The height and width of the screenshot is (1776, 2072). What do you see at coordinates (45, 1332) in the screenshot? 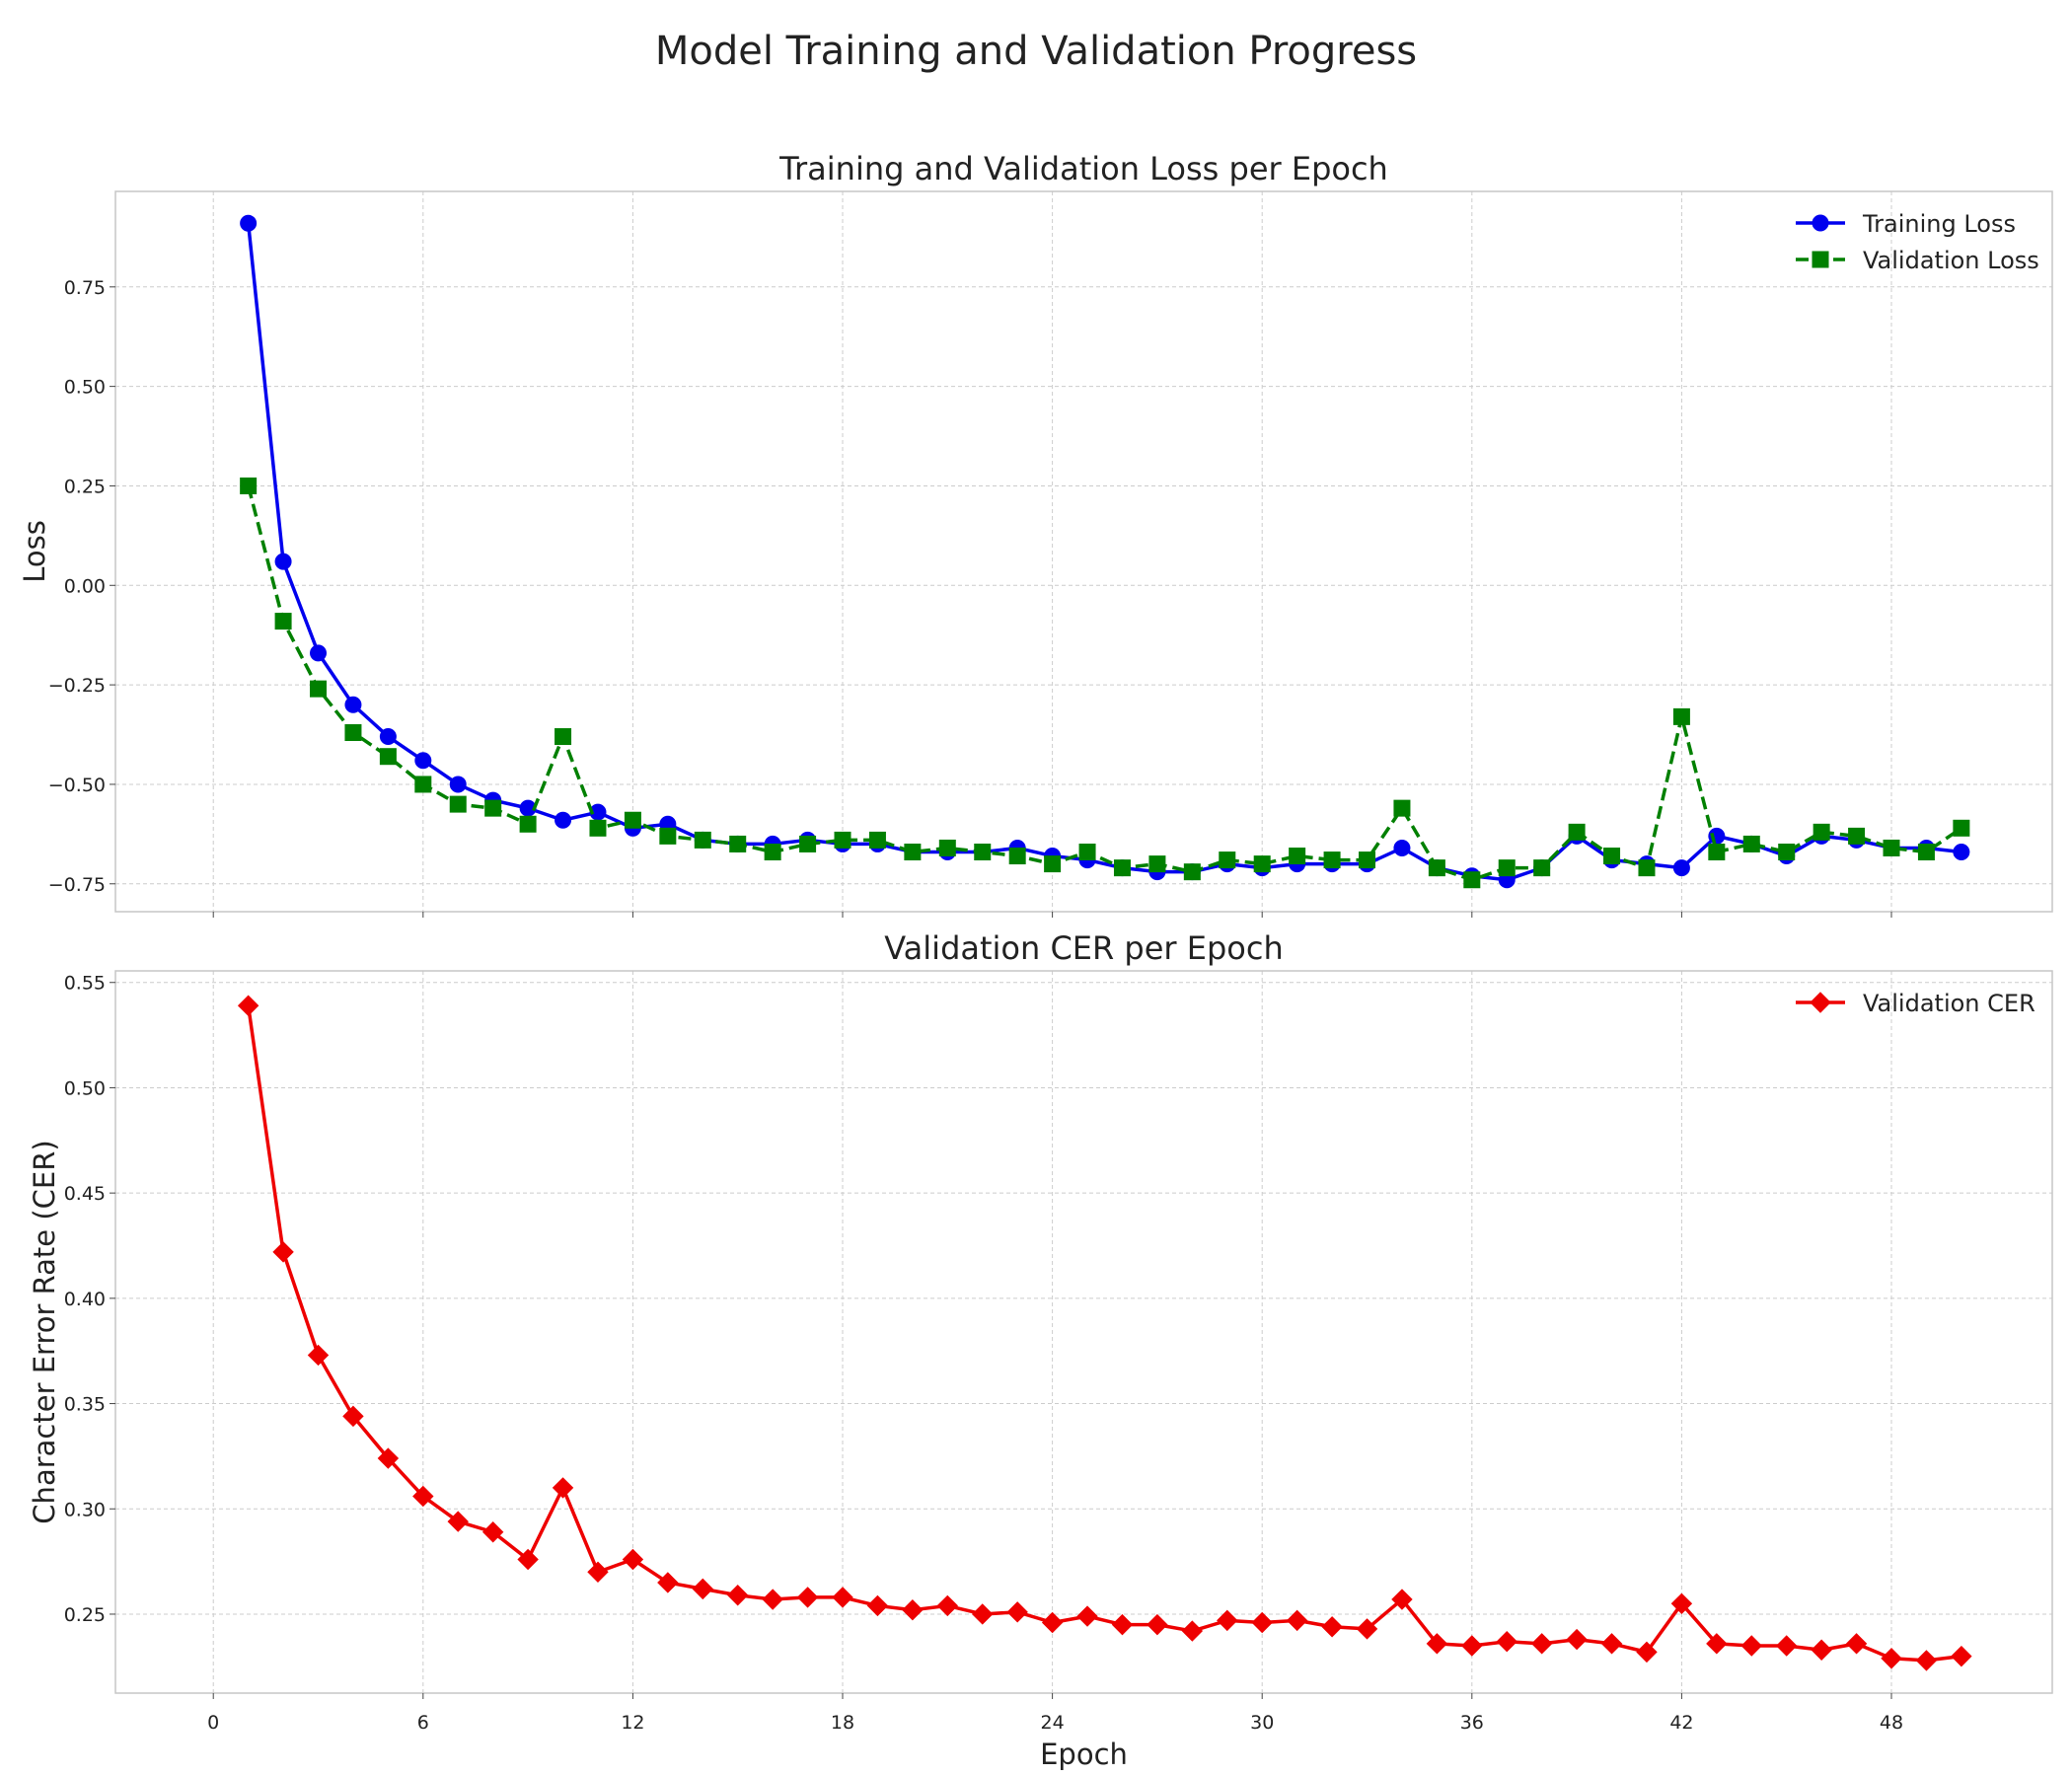
I see `cer-y-axis-label: Character Error Rate (CER)` at bounding box center [45, 1332].